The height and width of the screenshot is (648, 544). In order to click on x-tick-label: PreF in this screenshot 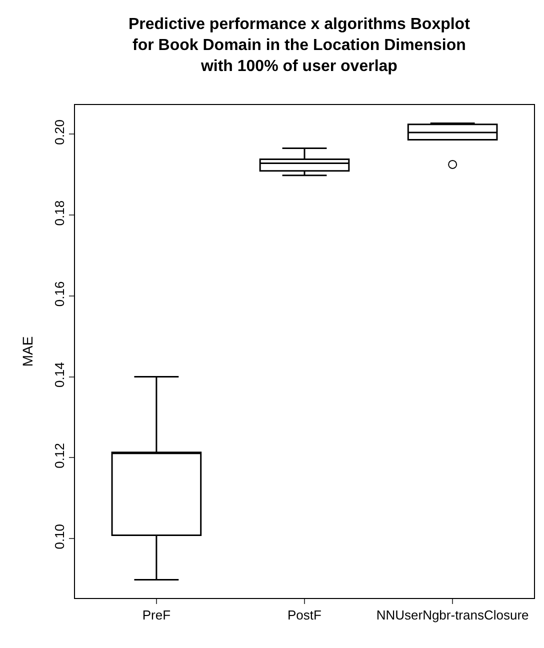, I will do `click(156, 615)`.